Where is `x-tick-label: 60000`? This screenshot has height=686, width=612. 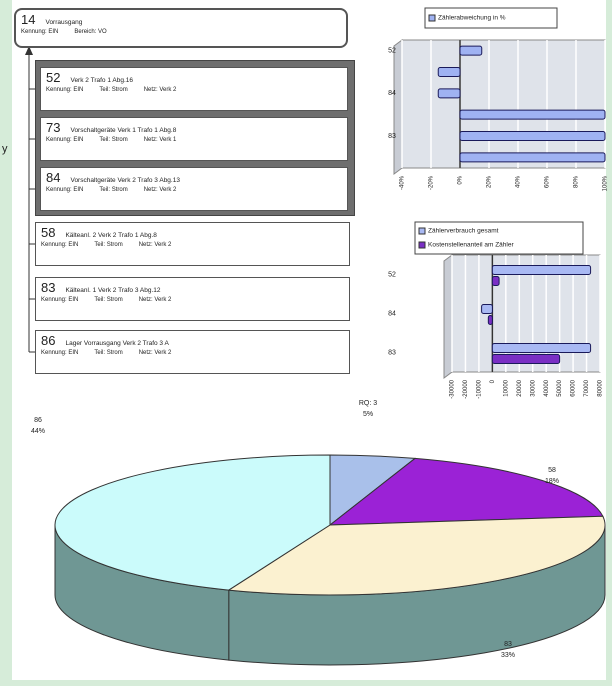
x-tick-label: 60000 is located at coordinates (574, 387).